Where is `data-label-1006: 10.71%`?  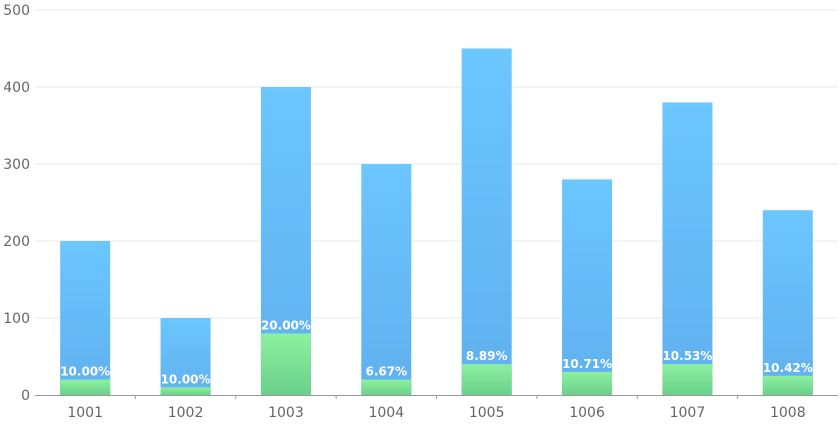 data-label-1006: 10.71% is located at coordinates (587, 364).